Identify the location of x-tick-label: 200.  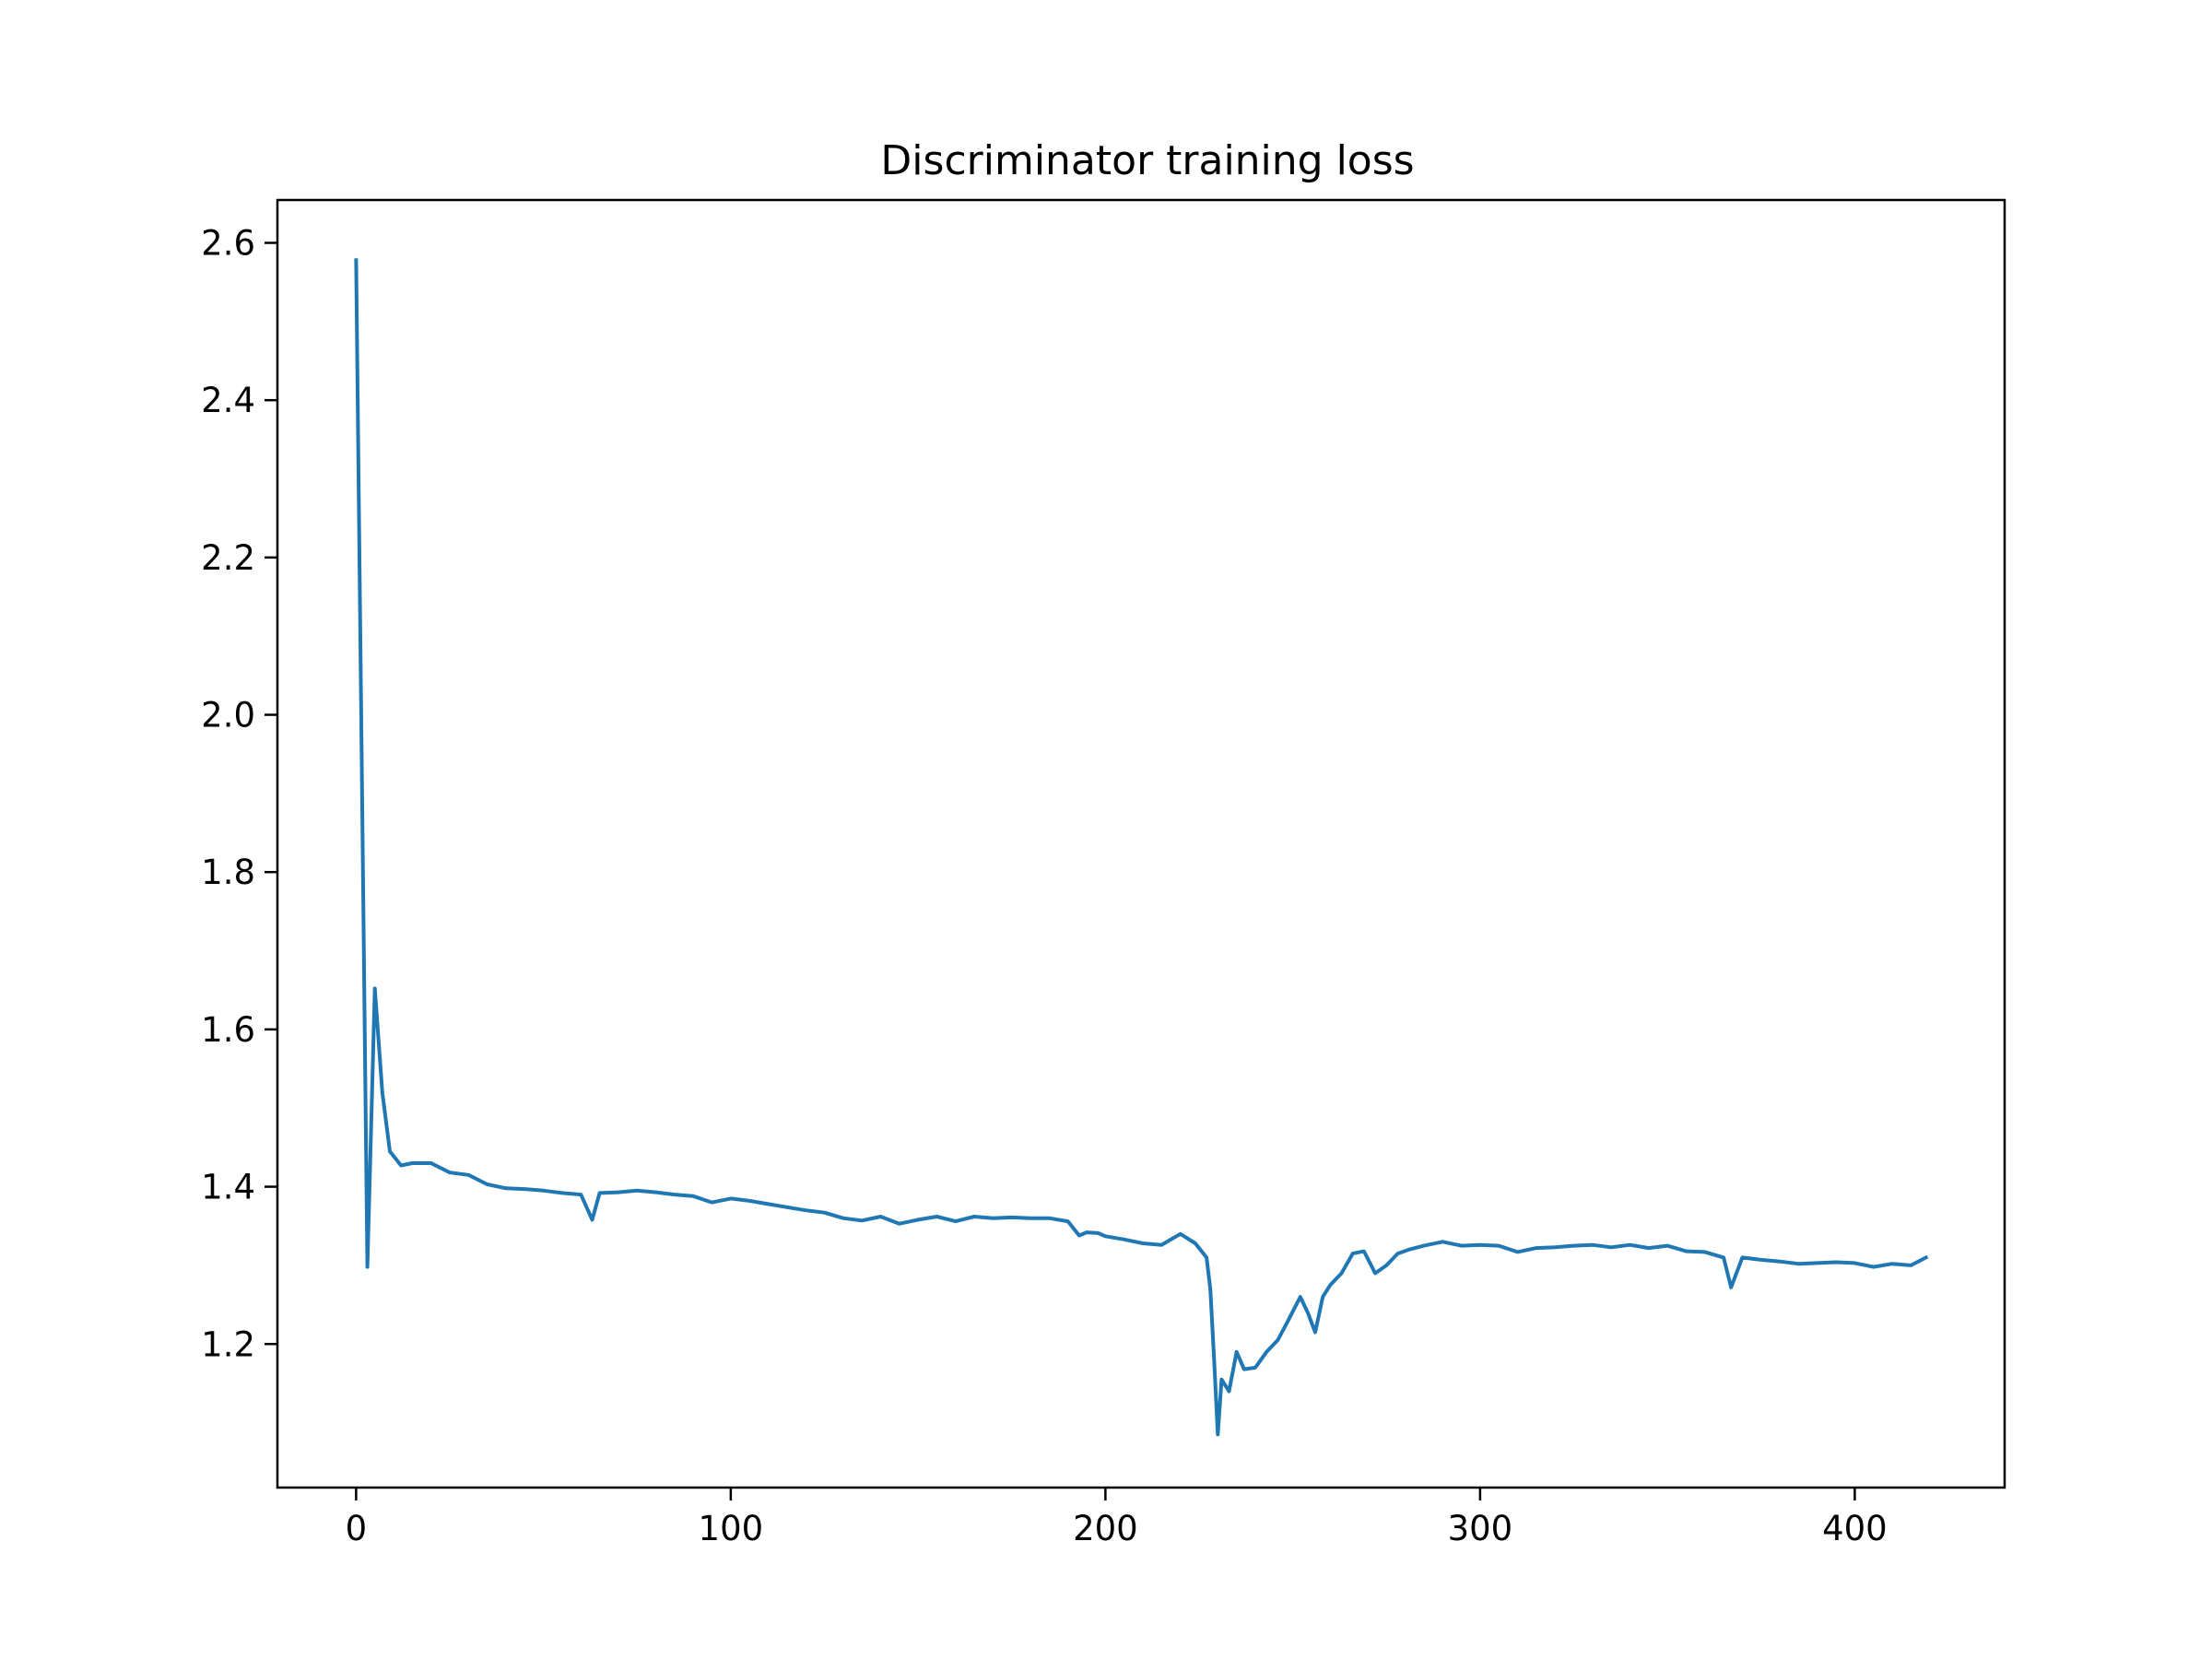
(1105, 1528).